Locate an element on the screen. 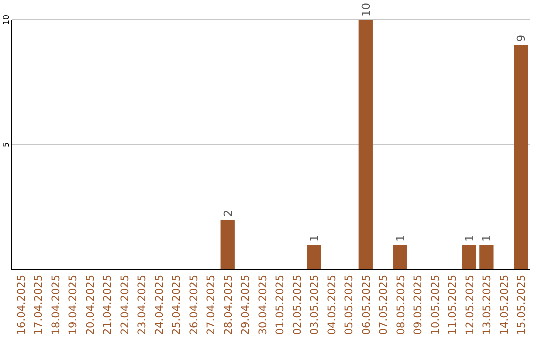  x-tick-label: 19.04.2025 is located at coordinates (74, 305).